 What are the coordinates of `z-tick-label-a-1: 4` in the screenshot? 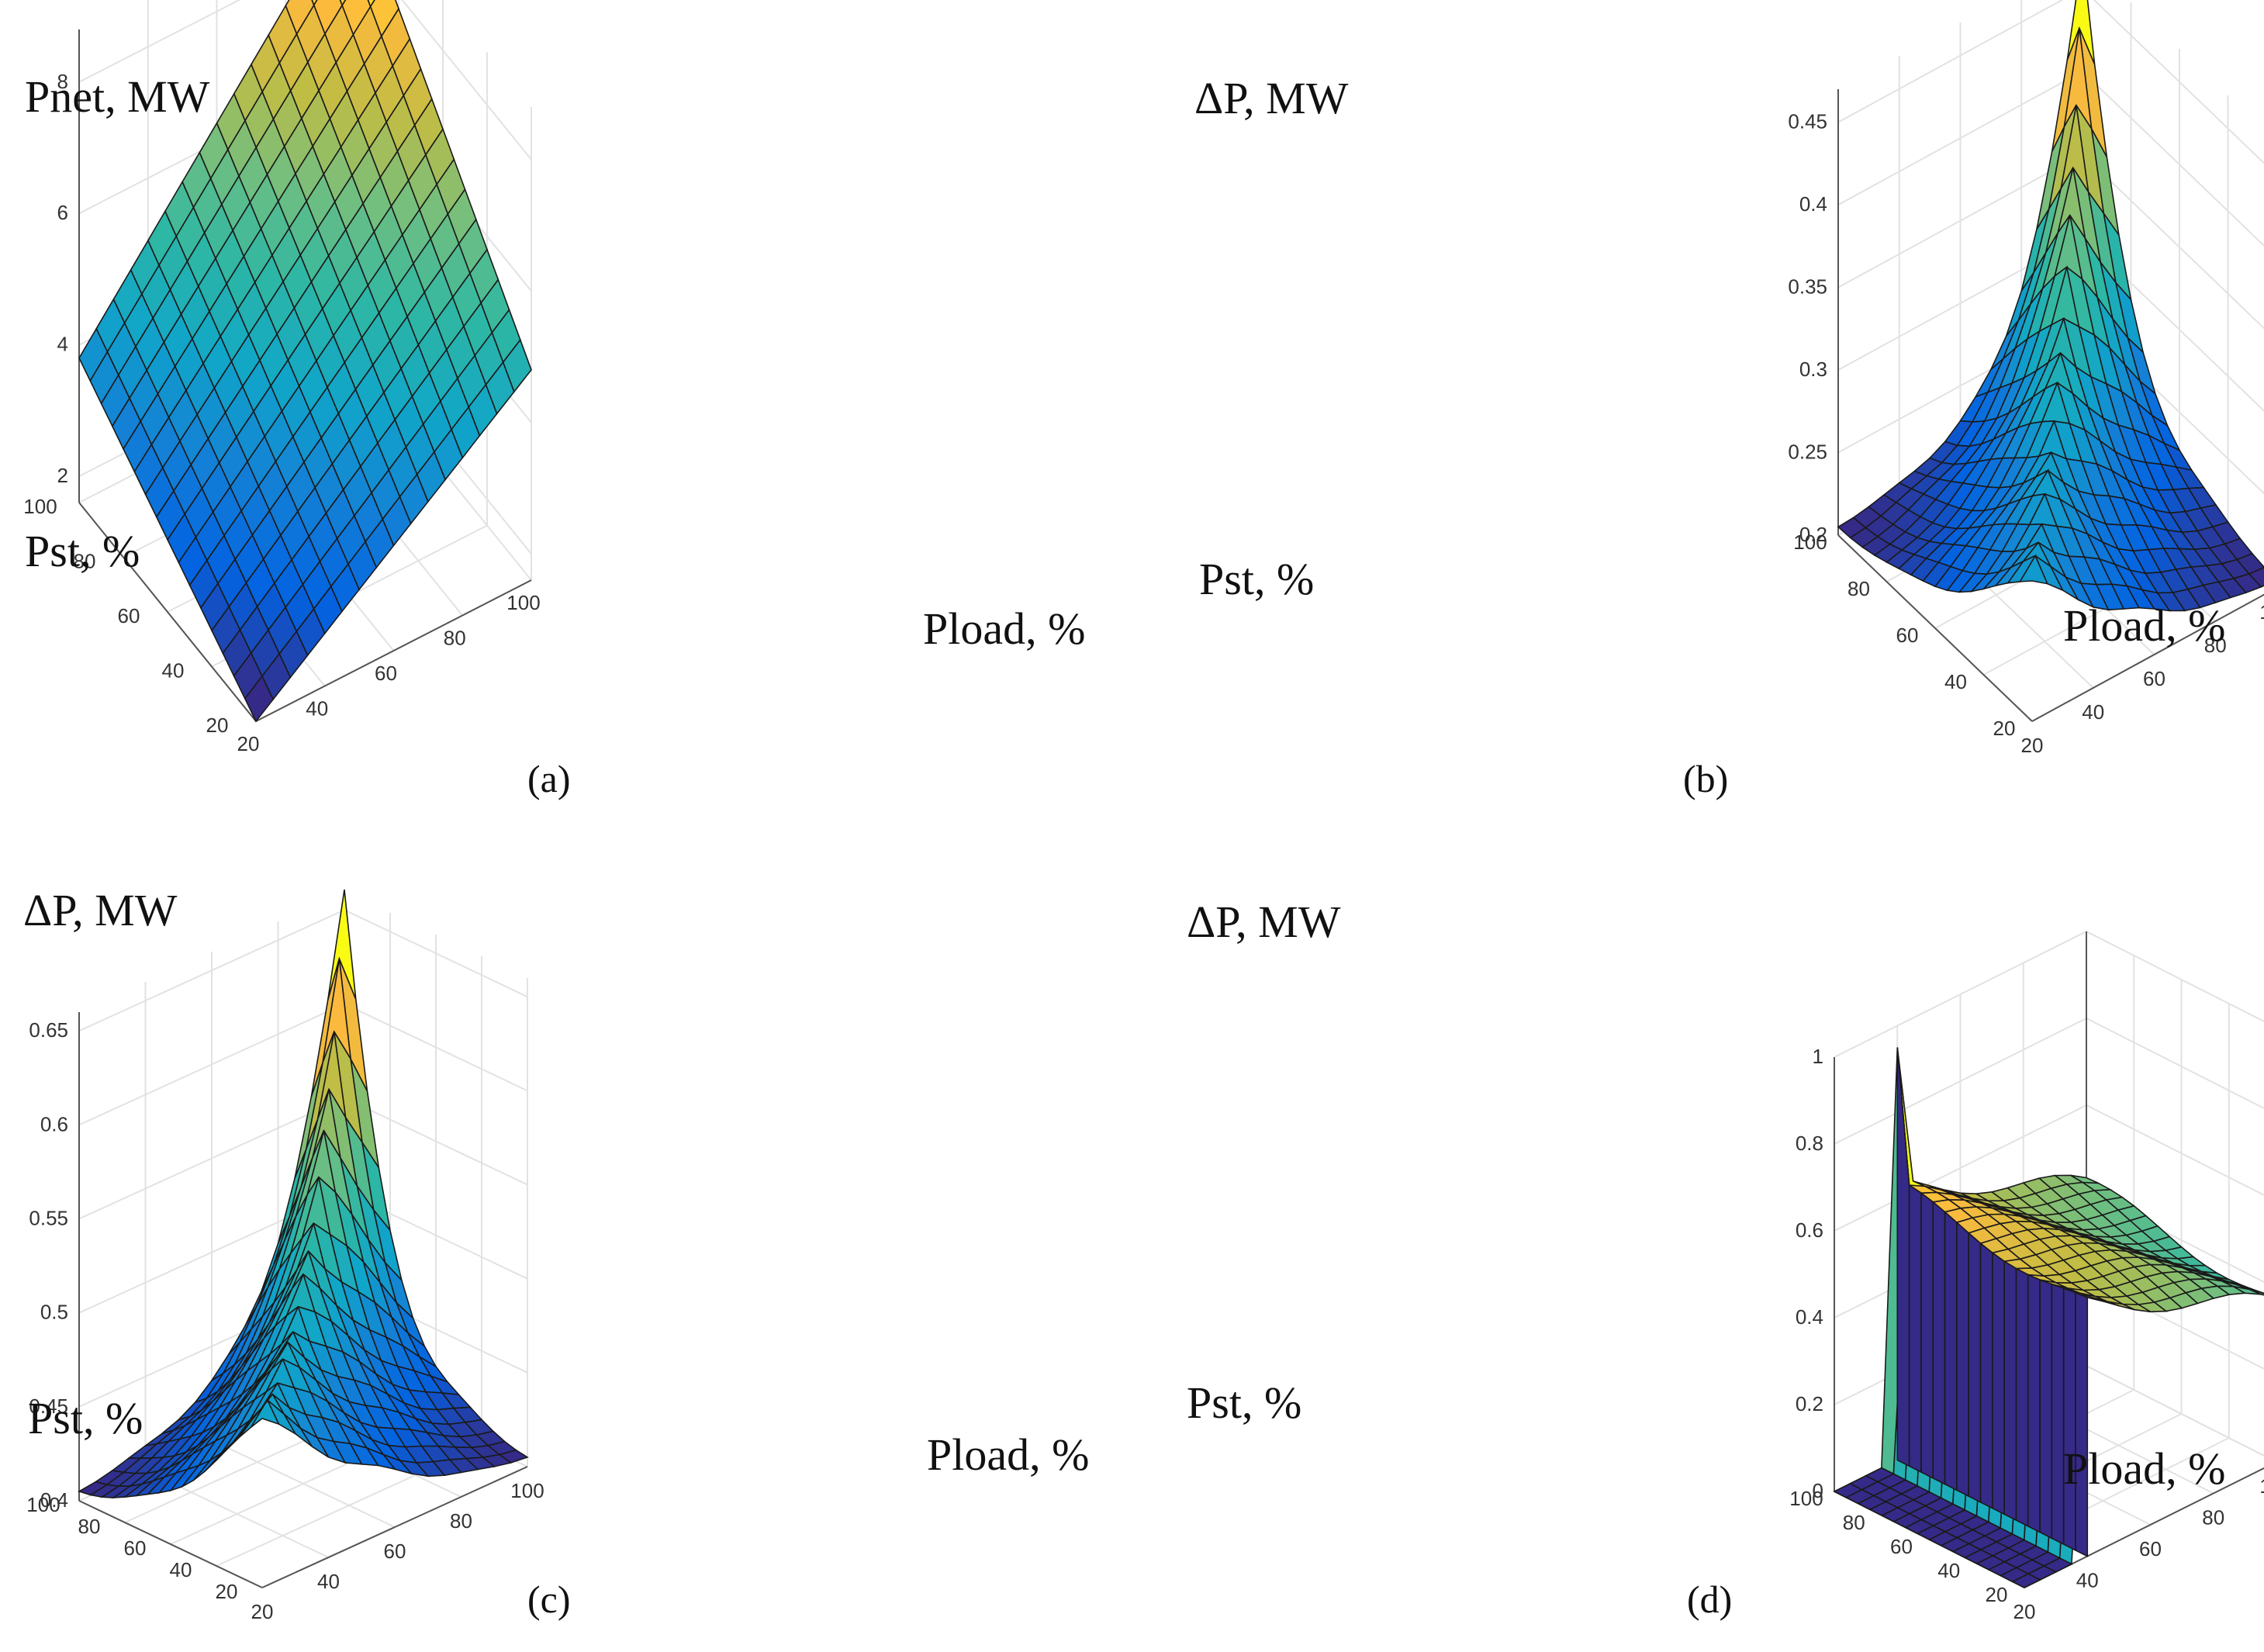 It's located at (62, 344).